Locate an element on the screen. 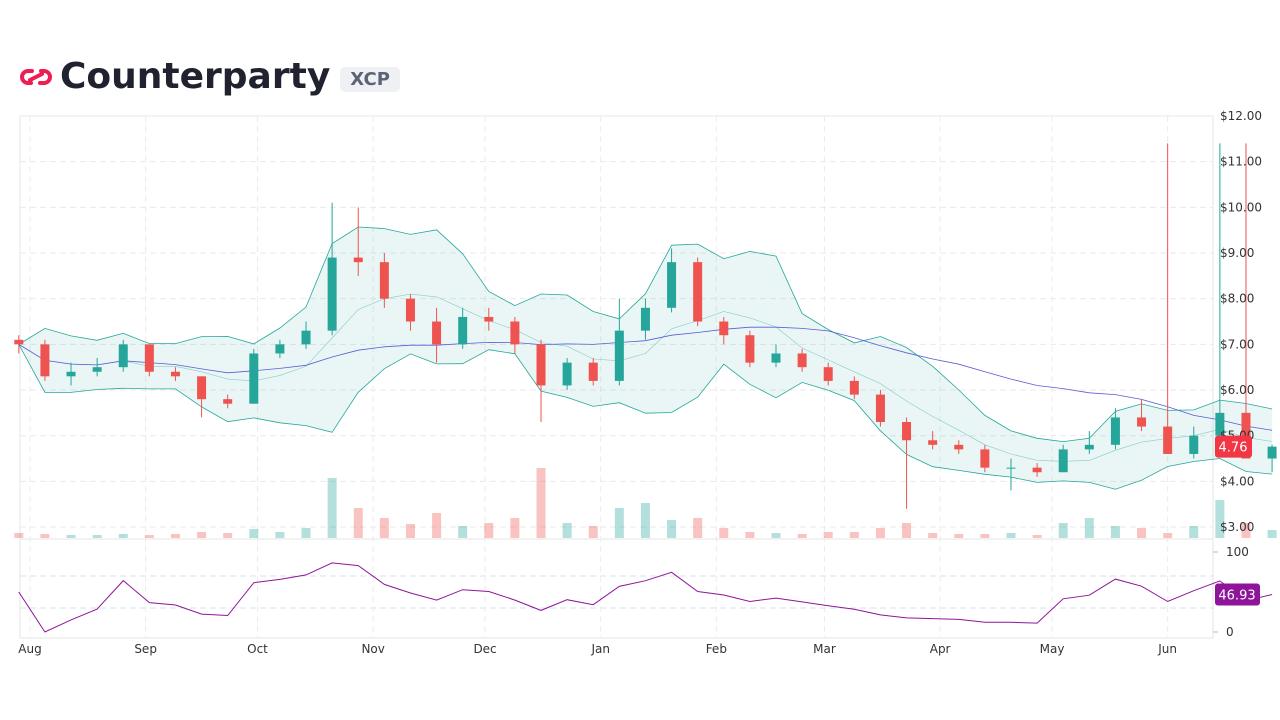  counterparty-logo-icon is located at coordinates (36, 76).